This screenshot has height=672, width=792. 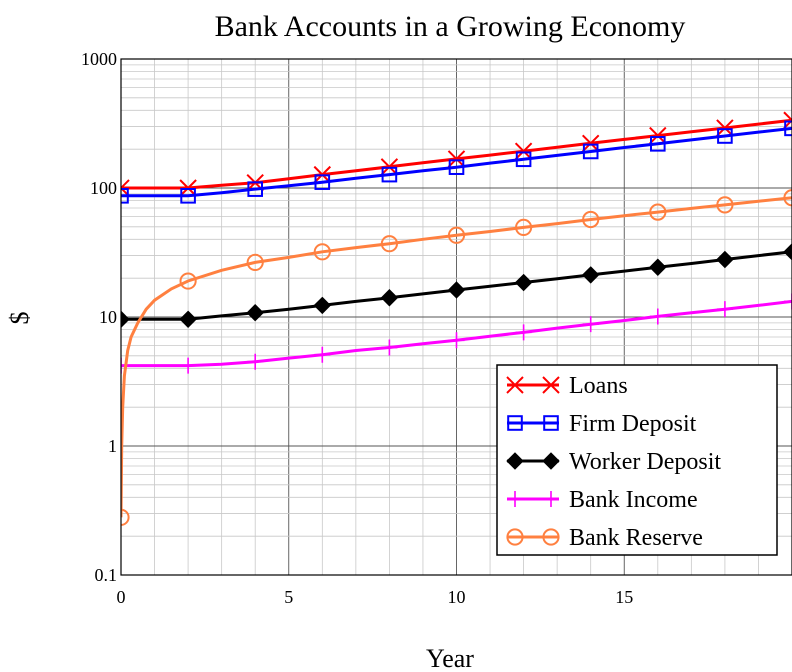 I want to click on legend-label: Loans, so click(x=598, y=386).